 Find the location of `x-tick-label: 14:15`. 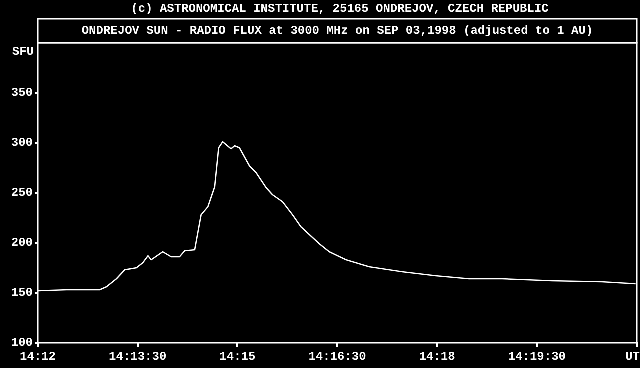

x-tick-label: 14:15 is located at coordinates (238, 357).